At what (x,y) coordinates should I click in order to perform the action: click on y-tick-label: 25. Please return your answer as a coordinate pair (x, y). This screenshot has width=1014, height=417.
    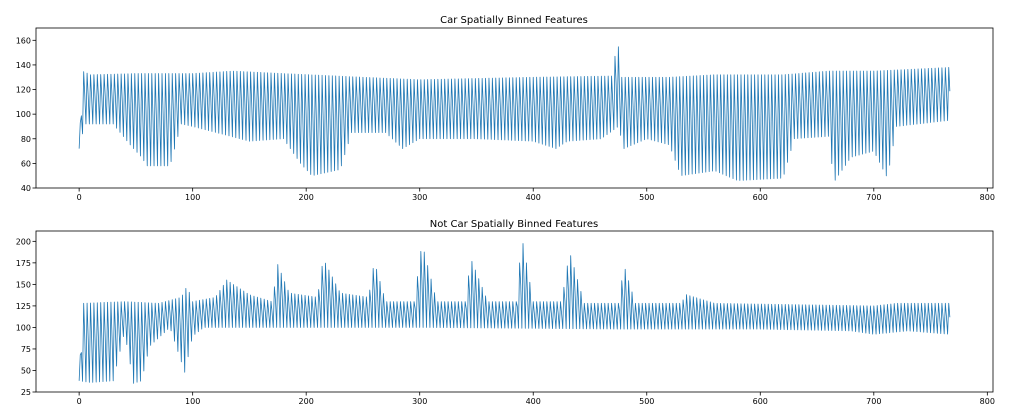
    Looking at the image, I should click on (26, 392).